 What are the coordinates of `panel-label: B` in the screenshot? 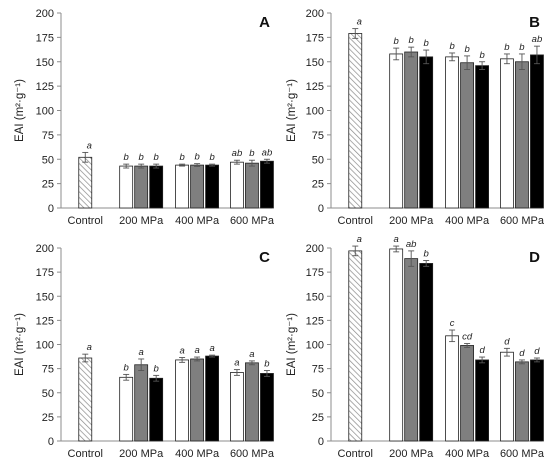 It's located at (534, 22).